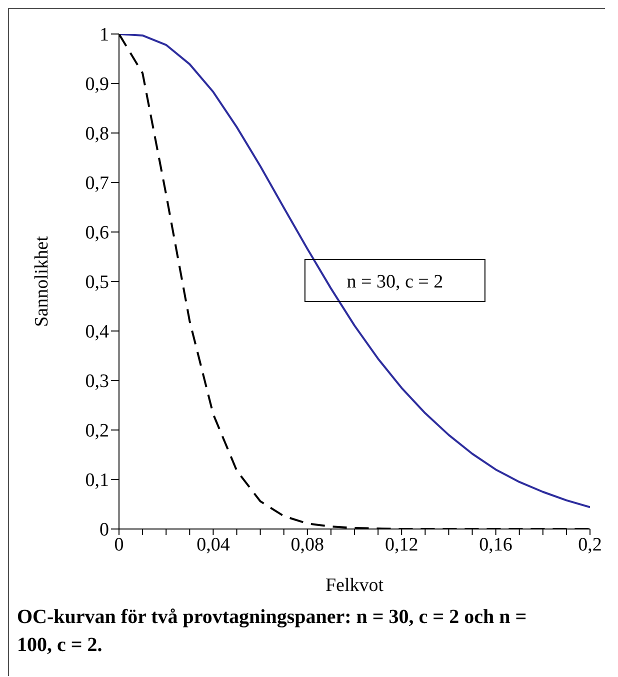 The height and width of the screenshot is (677, 618). What do you see at coordinates (42, 281) in the screenshot?
I see `y-axis-title: Sannolikhet` at bounding box center [42, 281].